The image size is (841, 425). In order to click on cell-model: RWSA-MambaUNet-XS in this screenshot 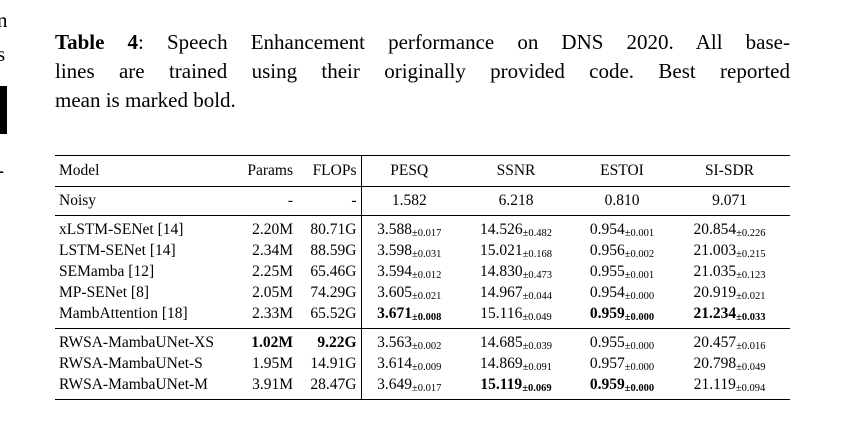, I will do `click(136, 342)`.